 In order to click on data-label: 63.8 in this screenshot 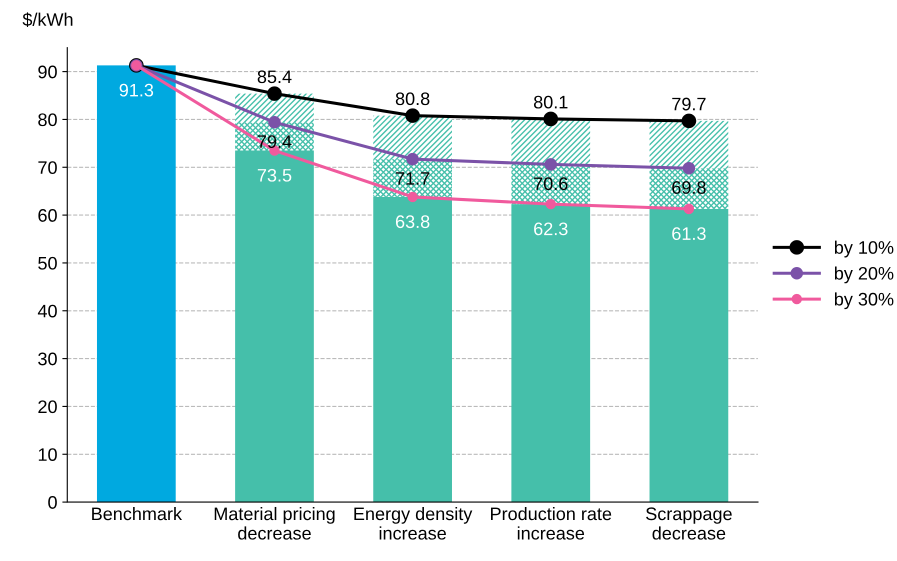, I will do `click(413, 221)`.